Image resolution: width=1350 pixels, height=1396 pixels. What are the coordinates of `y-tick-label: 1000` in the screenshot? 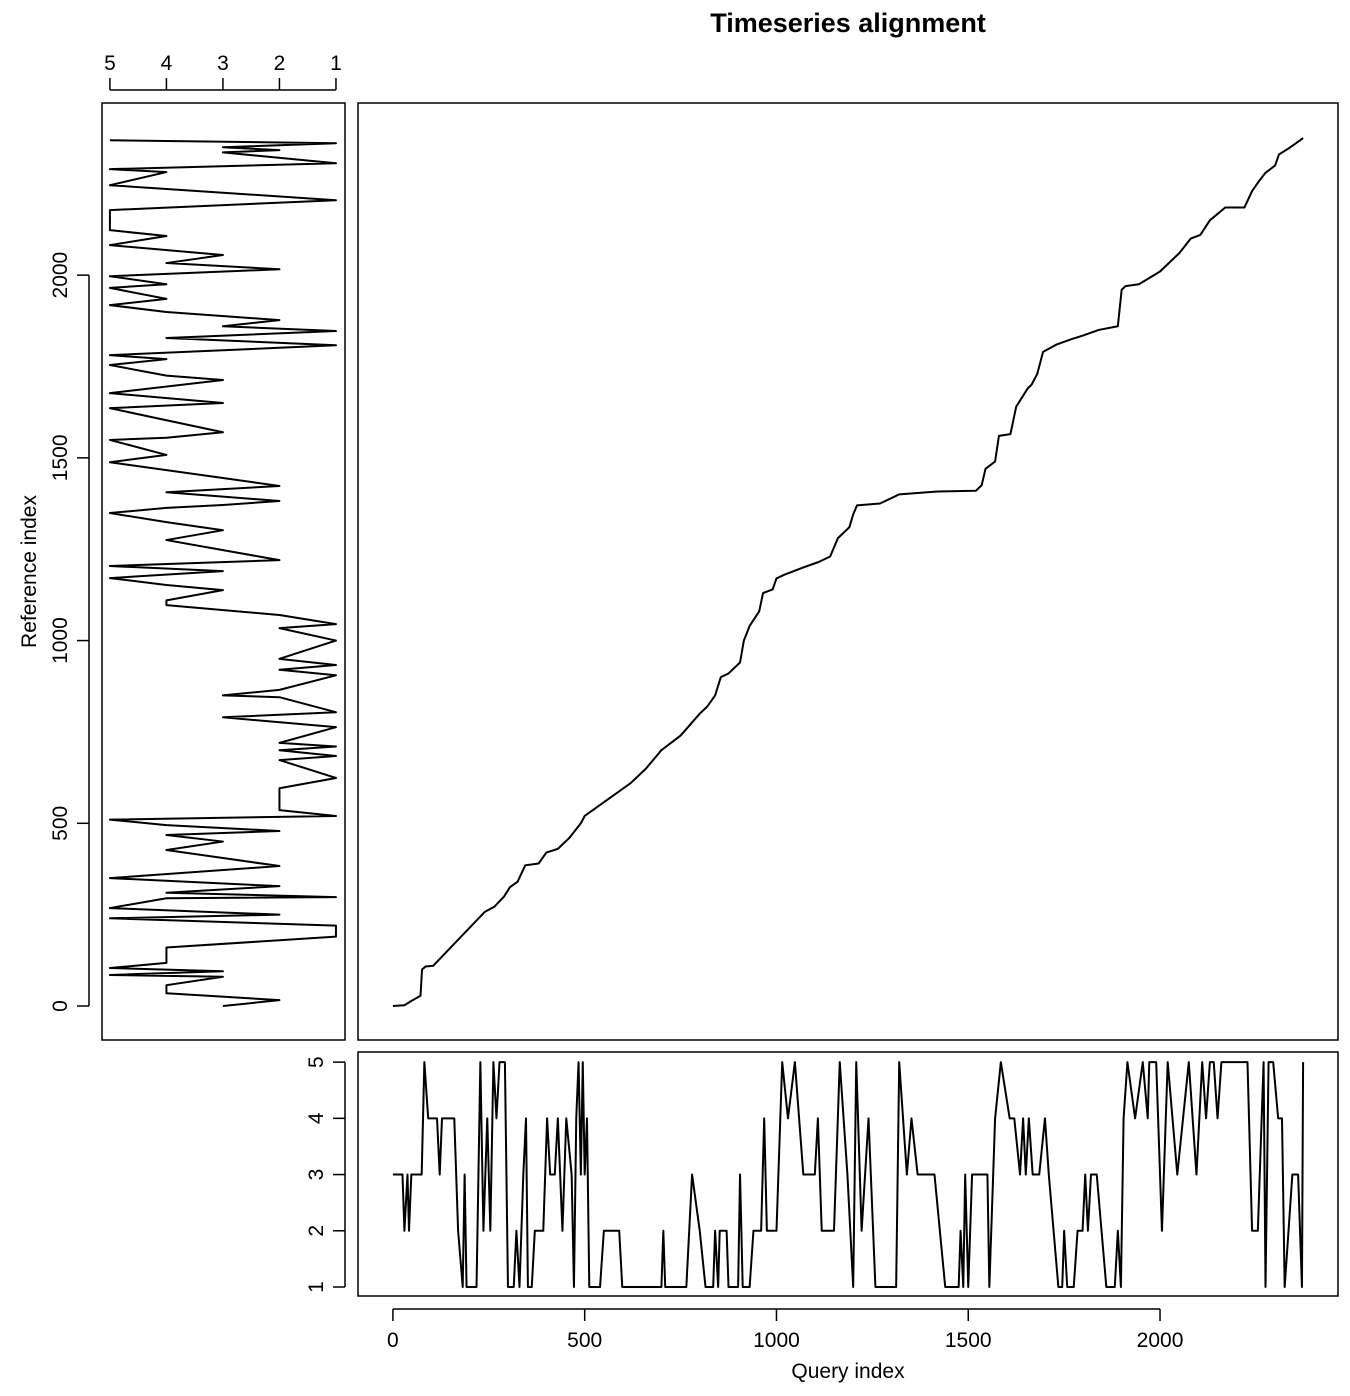 It's located at (60, 640).